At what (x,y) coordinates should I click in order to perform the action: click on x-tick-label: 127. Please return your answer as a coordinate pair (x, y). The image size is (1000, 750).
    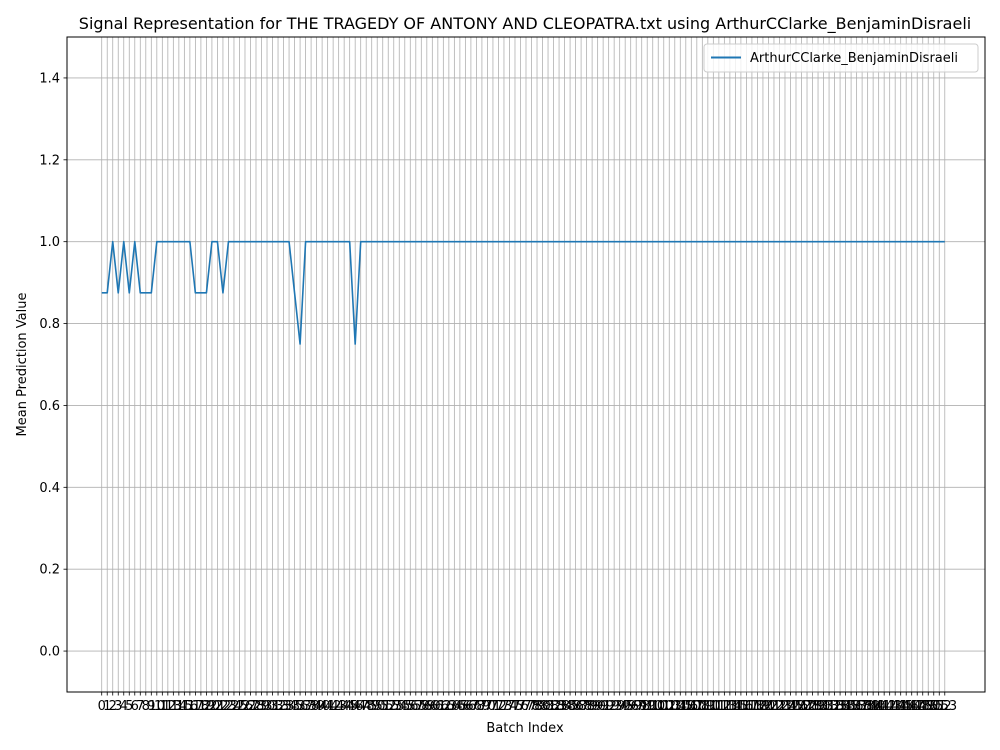
    Looking at the image, I should click on (801, 706).